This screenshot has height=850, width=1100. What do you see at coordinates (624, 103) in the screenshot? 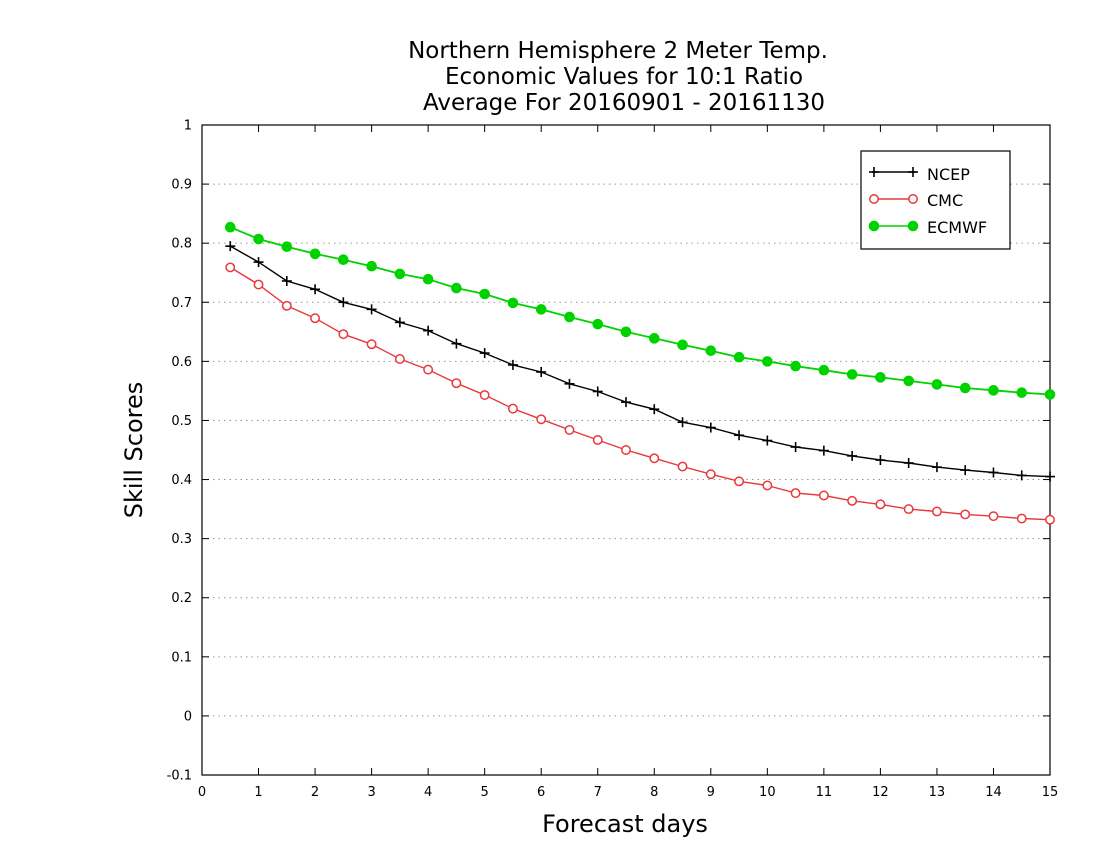
I see `chart-title-line-3: Average For 20160901 - 20161130` at bounding box center [624, 103].